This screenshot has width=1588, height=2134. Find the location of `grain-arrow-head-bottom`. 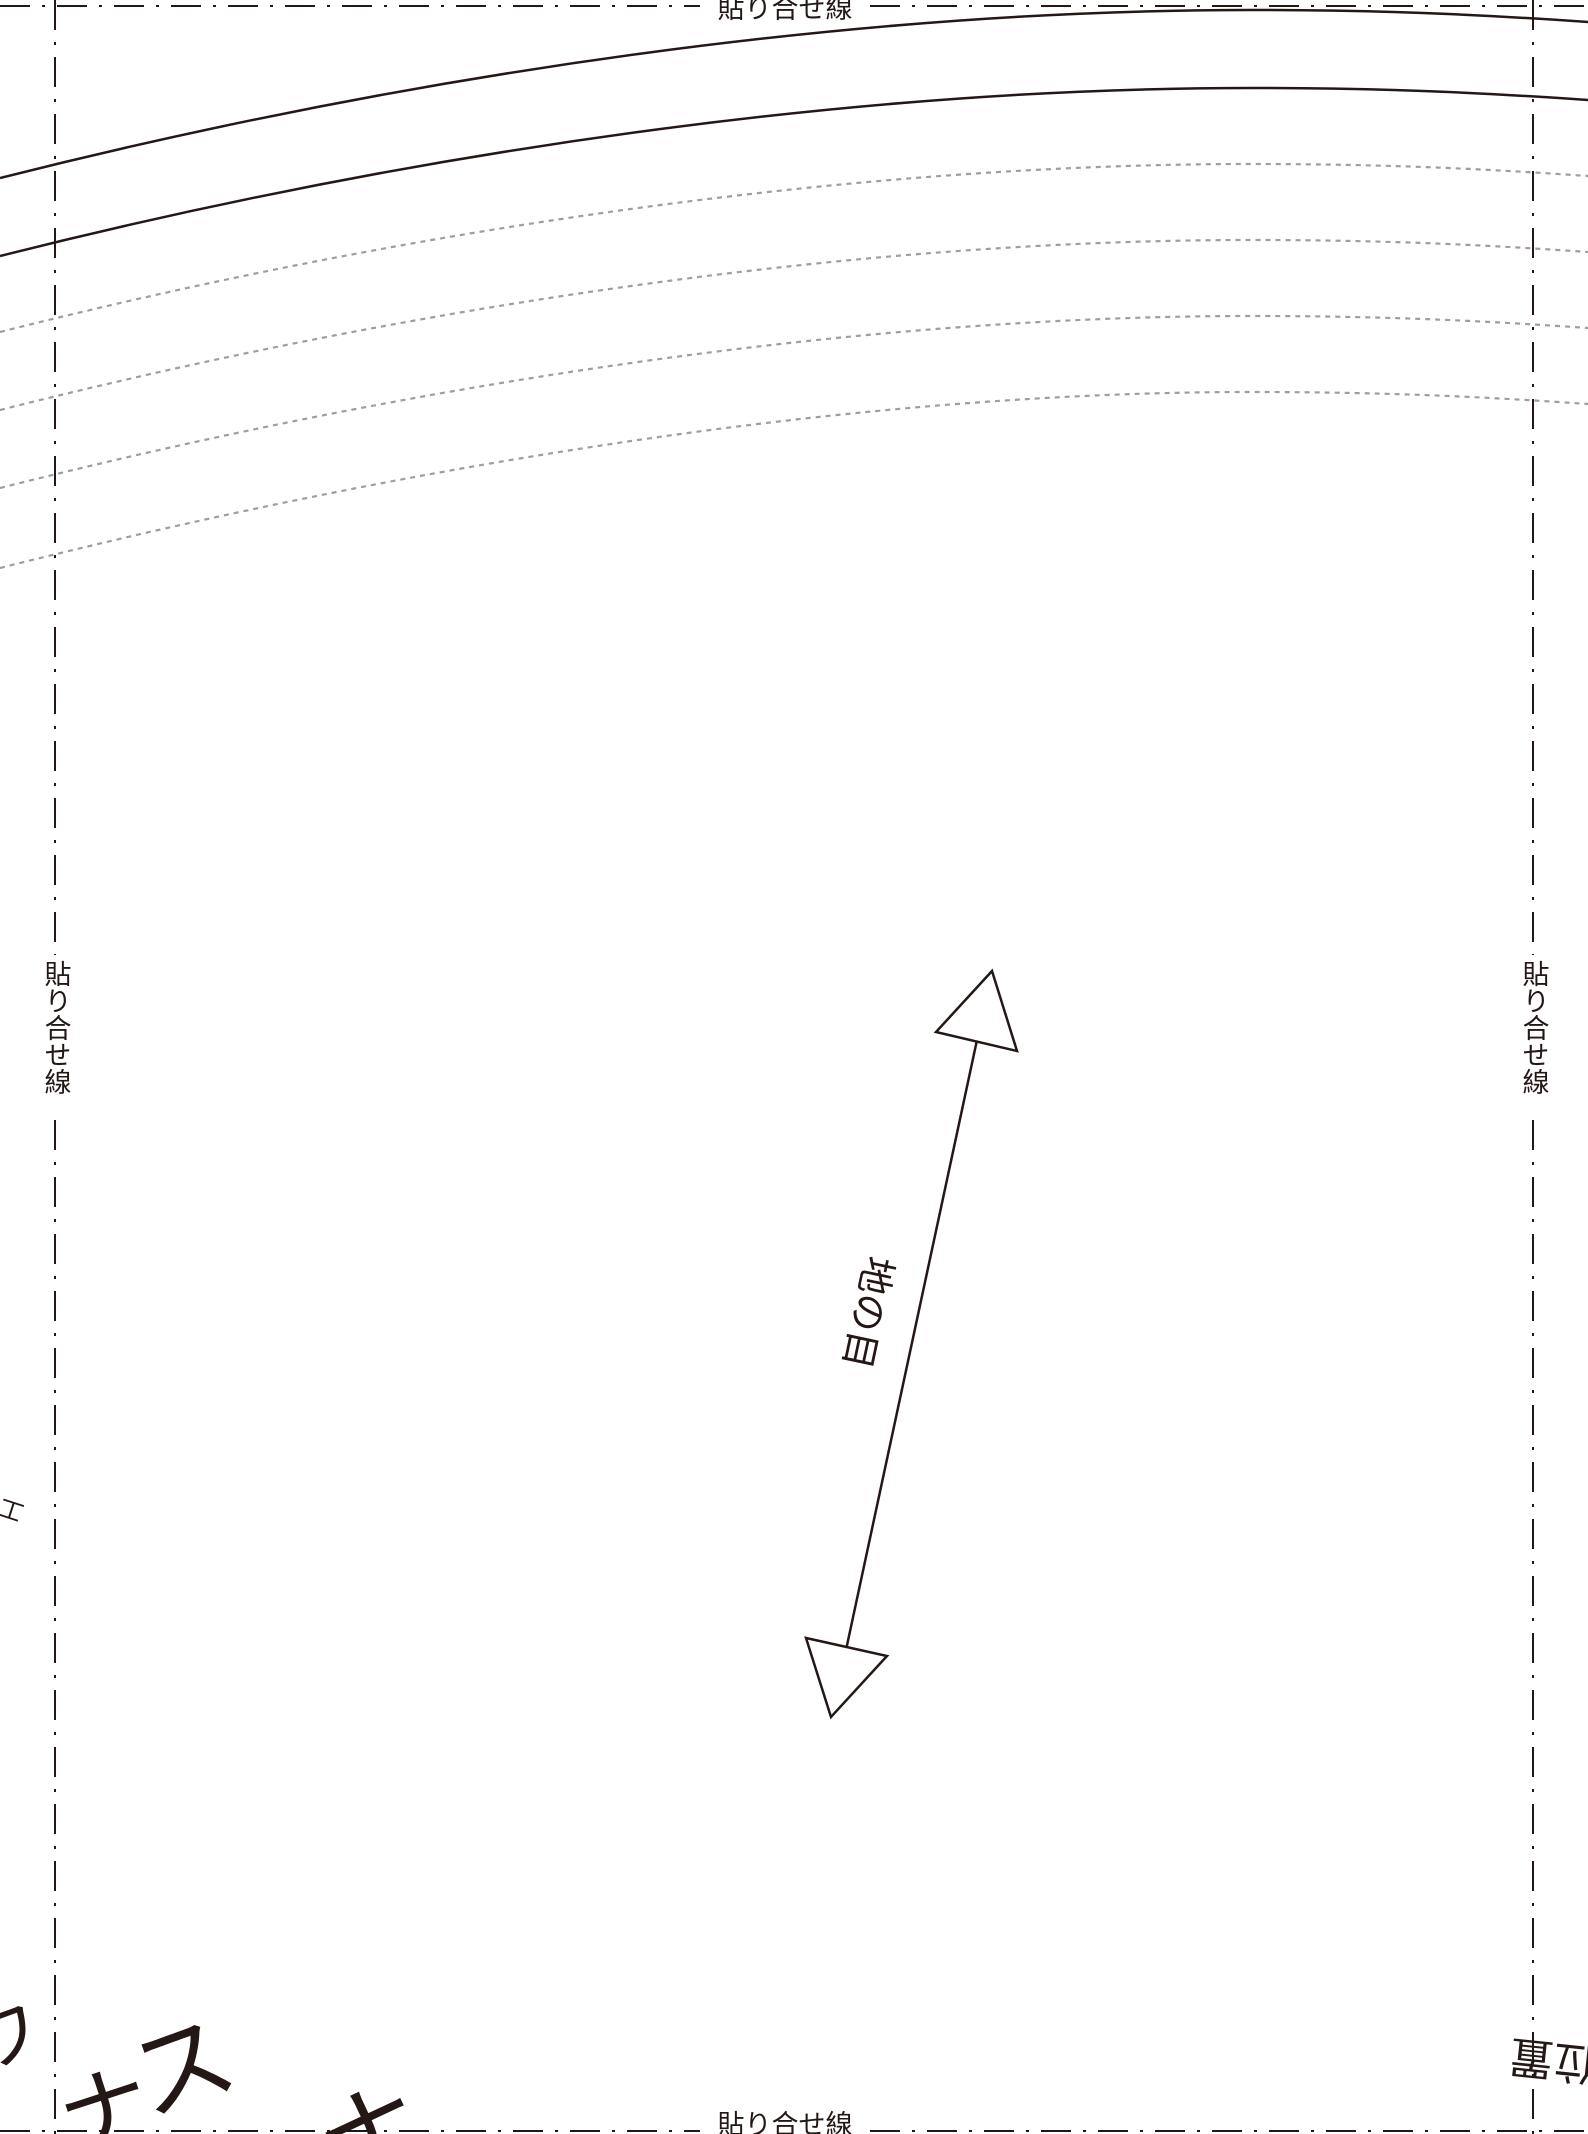

grain-arrow-head-bottom is located at coordinates (847, 1678).